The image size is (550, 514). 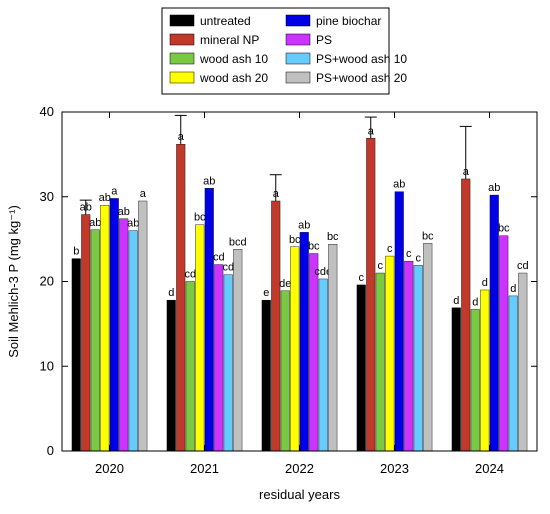 I want to click on bar-label-wood-ash-20-2023: c, so click(x=390, y=249).